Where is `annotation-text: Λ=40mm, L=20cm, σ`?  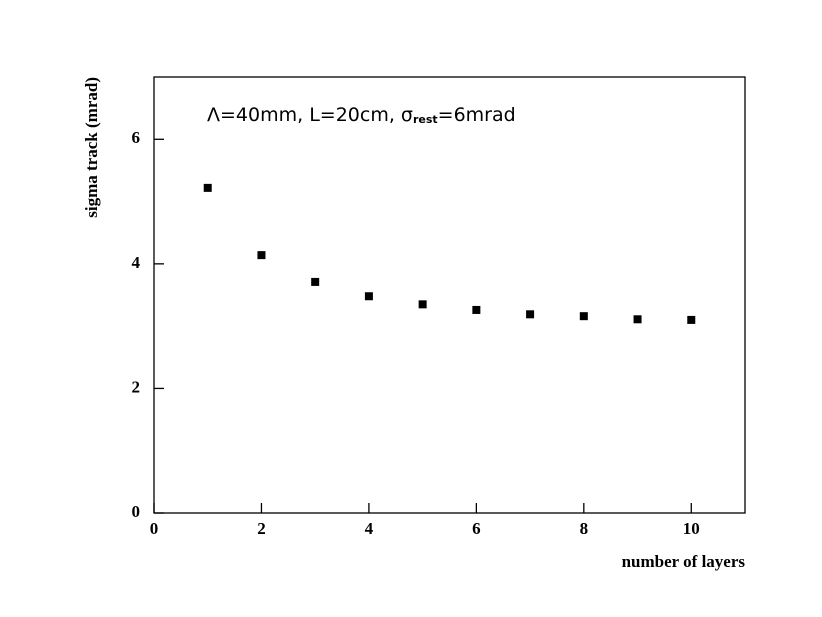
annotation-text: Λ=40mm, L=20cm, σ is located at coordinates (310, 115).